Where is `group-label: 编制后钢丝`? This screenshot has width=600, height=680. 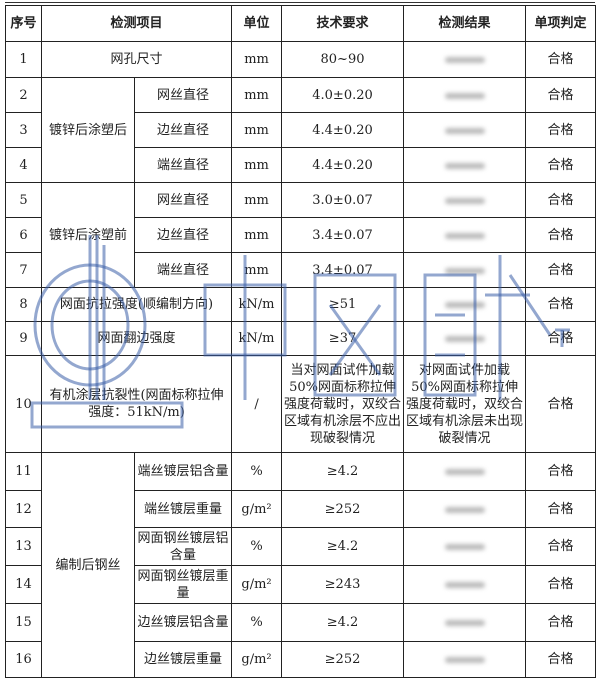 group-label: 编制后钢丝 is located at coordinates (88, 565).